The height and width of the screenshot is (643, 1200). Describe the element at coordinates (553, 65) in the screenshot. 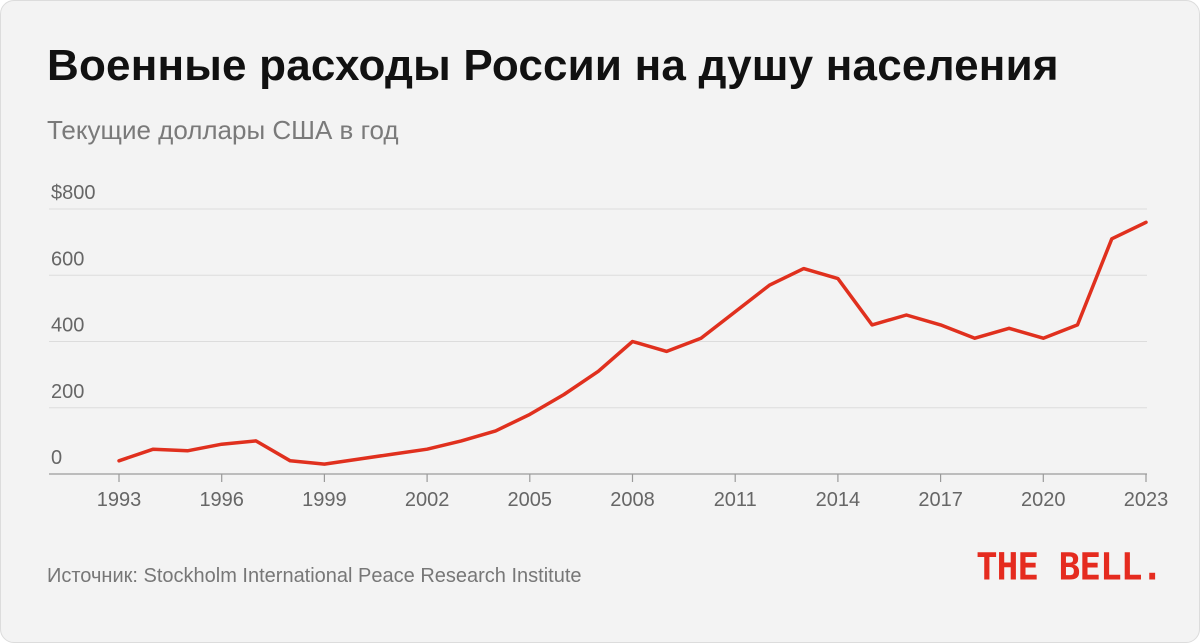

I see `chart-title: Военные расходы России на душу населения` at that location.